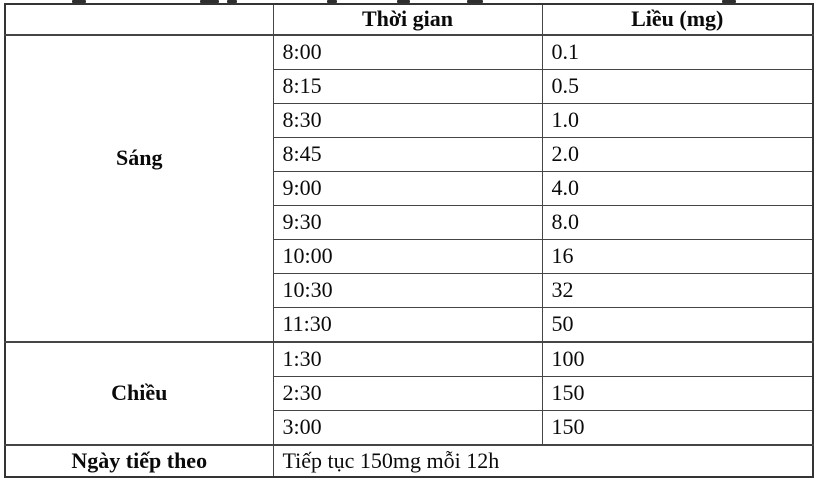  I want to click on time-cell: 8:15, so click(407, 86).